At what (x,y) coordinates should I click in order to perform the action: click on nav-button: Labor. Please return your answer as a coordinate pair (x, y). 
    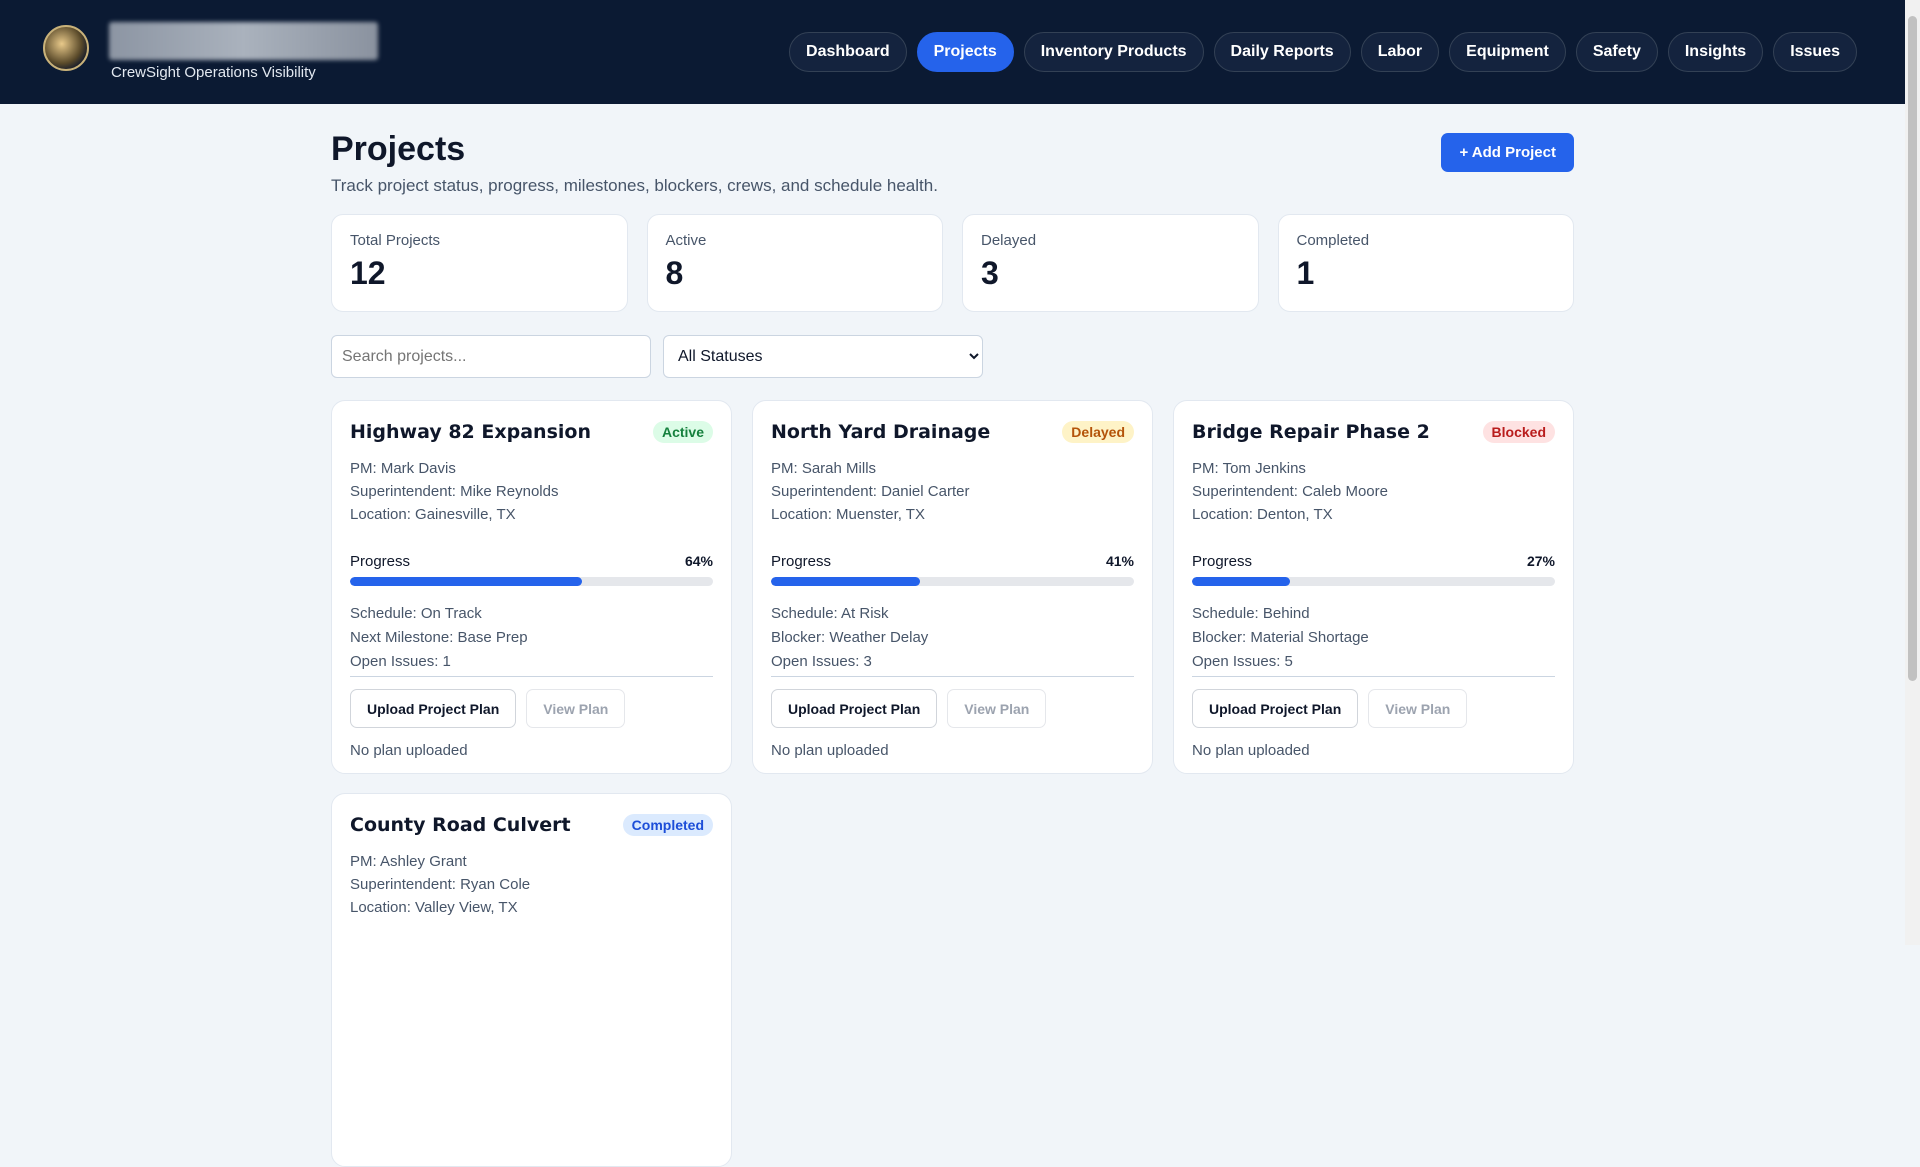
    Looking at the image, I should click on (1400, 52).